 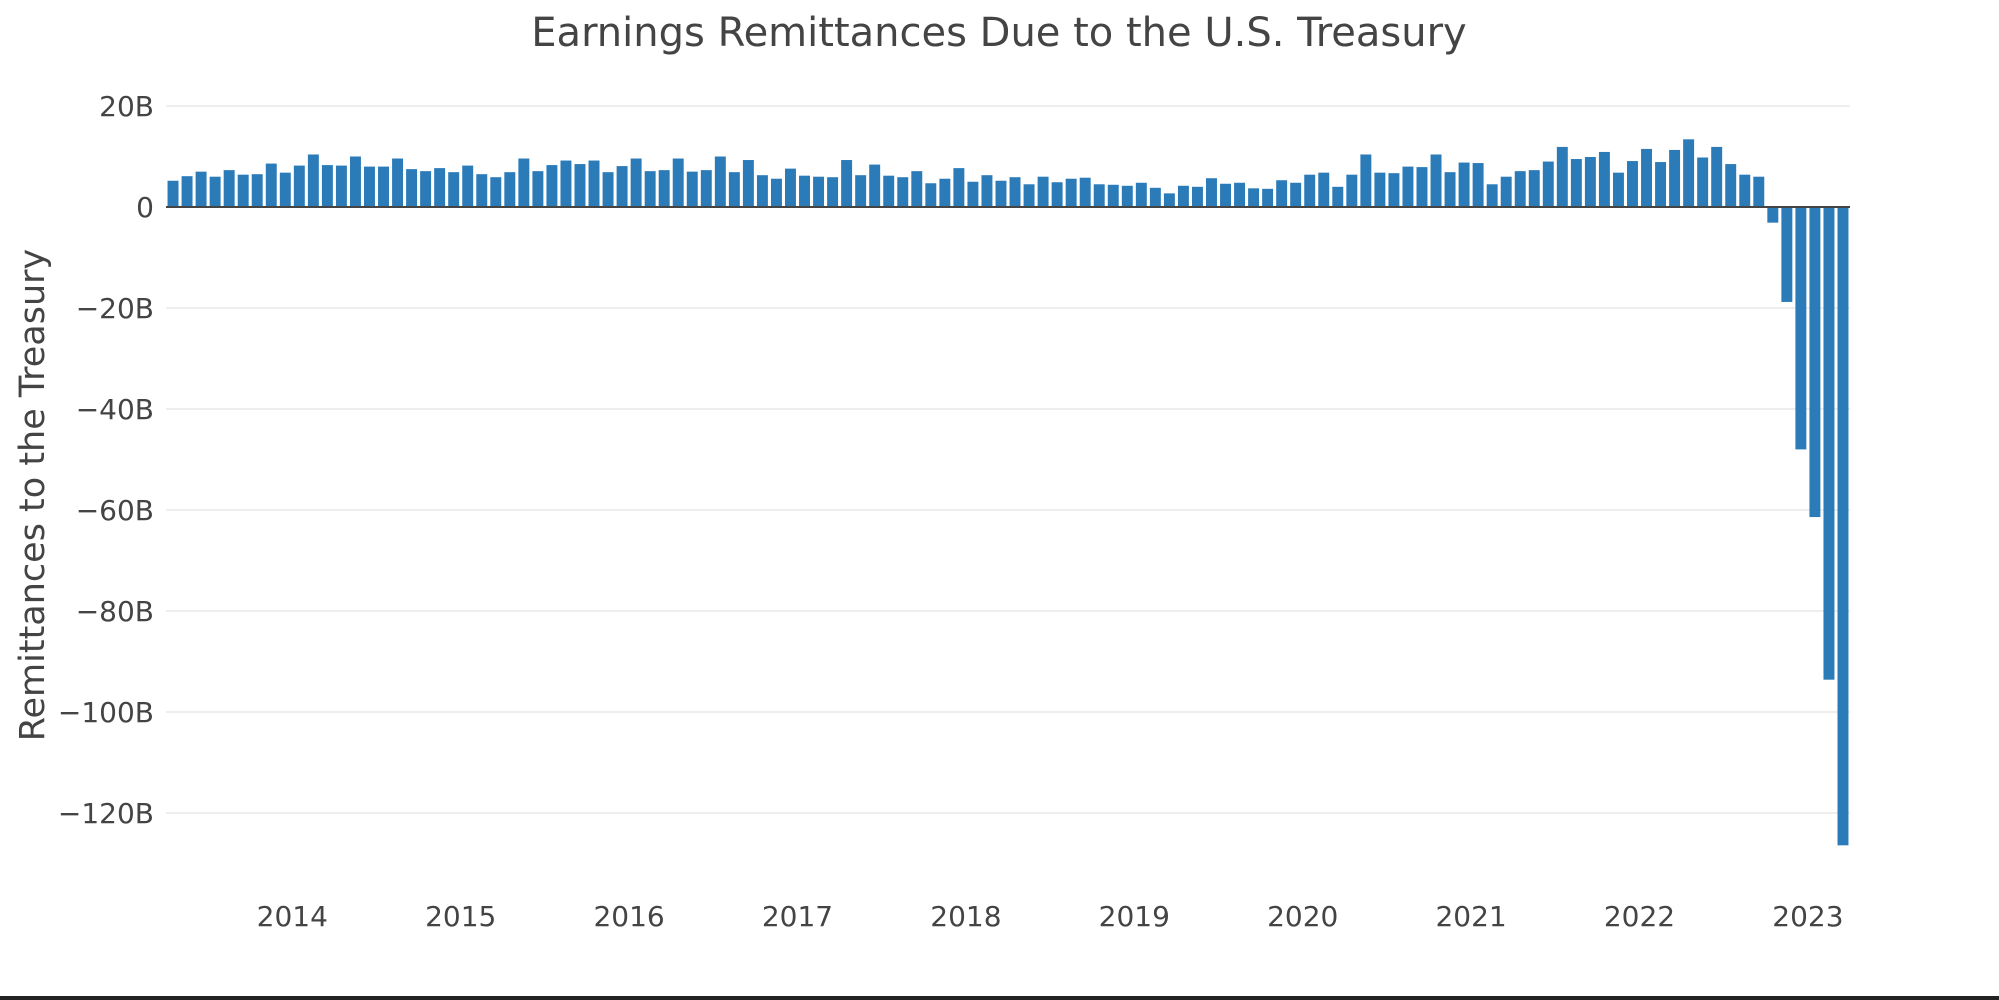 What do you see at coordinates (1470, 916) in the screenshot?
I see `x-tick-label: 2021` at bounding box center [1470, 916].